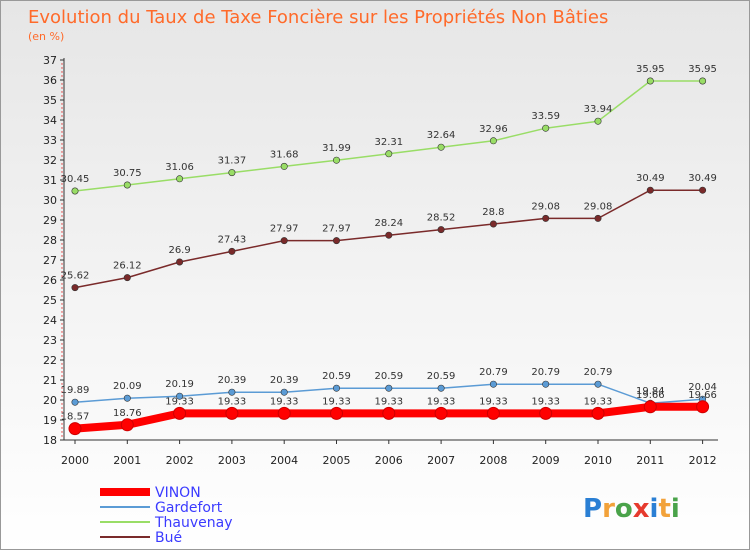 Image resolution: width=750 pixels, height=550 pixels. Describe the element at coordinates (179, 167) in the screenshot. I see `data-label-thauvenay: 31.06` at that location.